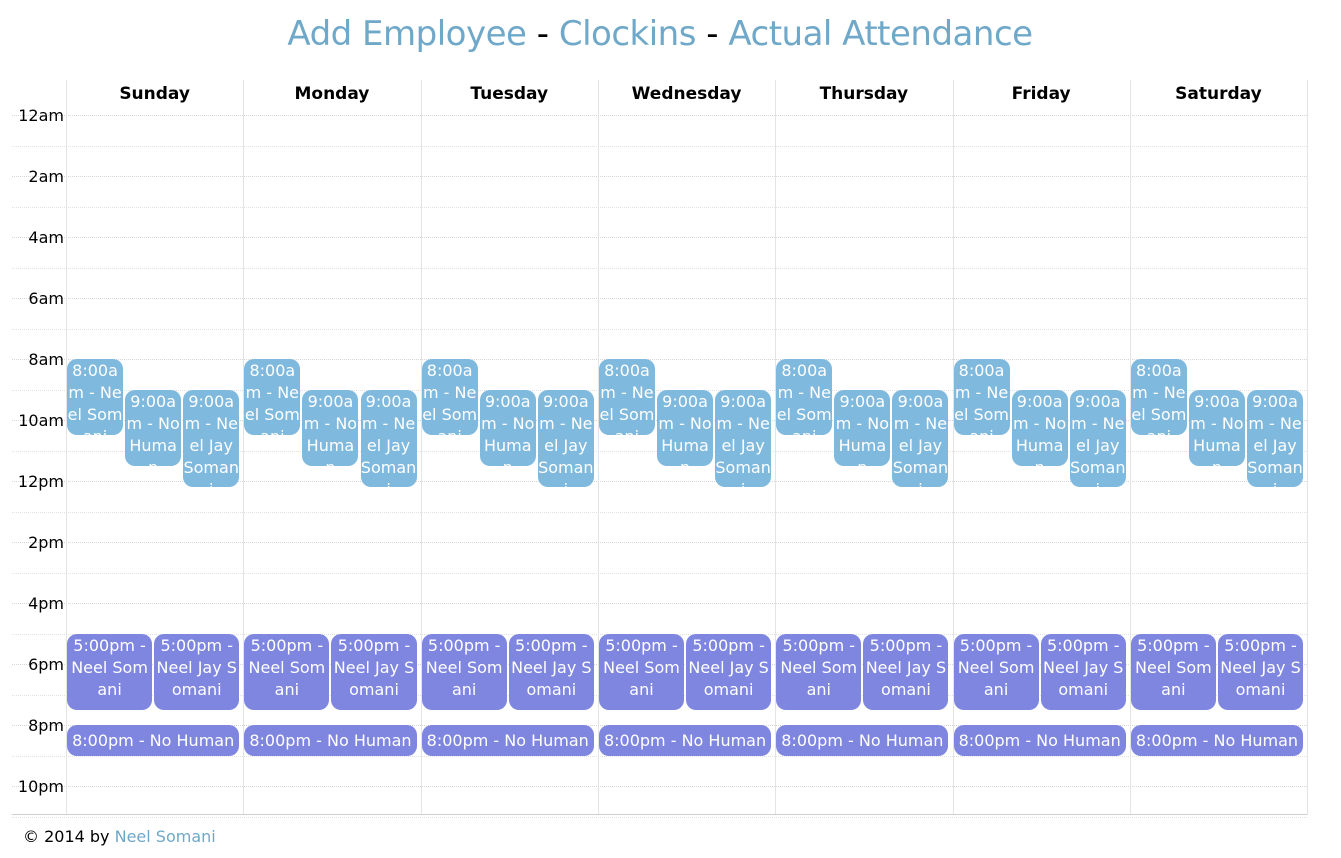  What do you see at coordinates (864, 94) in the screenshot?
I see `day-header-thursday: Thursday` at bounding box center [864, 94].